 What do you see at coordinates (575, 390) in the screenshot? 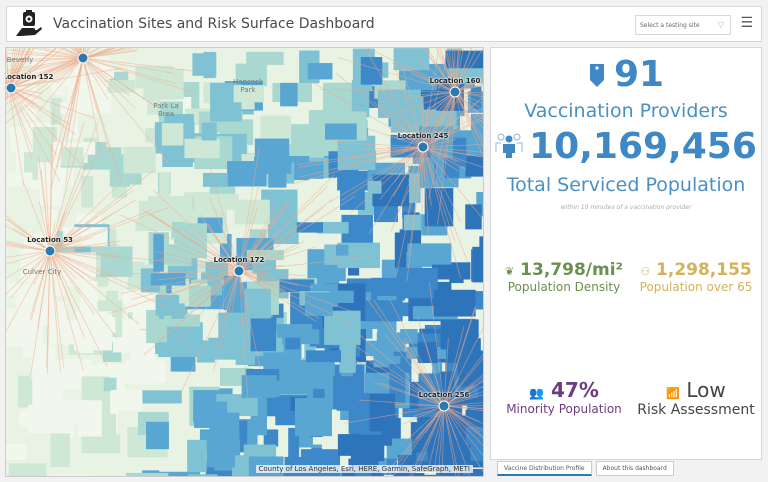
I see `minority-value: 47%` at bounding box center [575, 390].